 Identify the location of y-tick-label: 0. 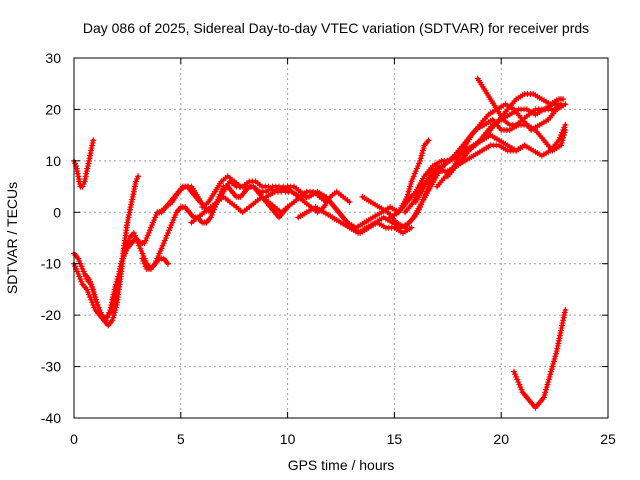
(57, 212).